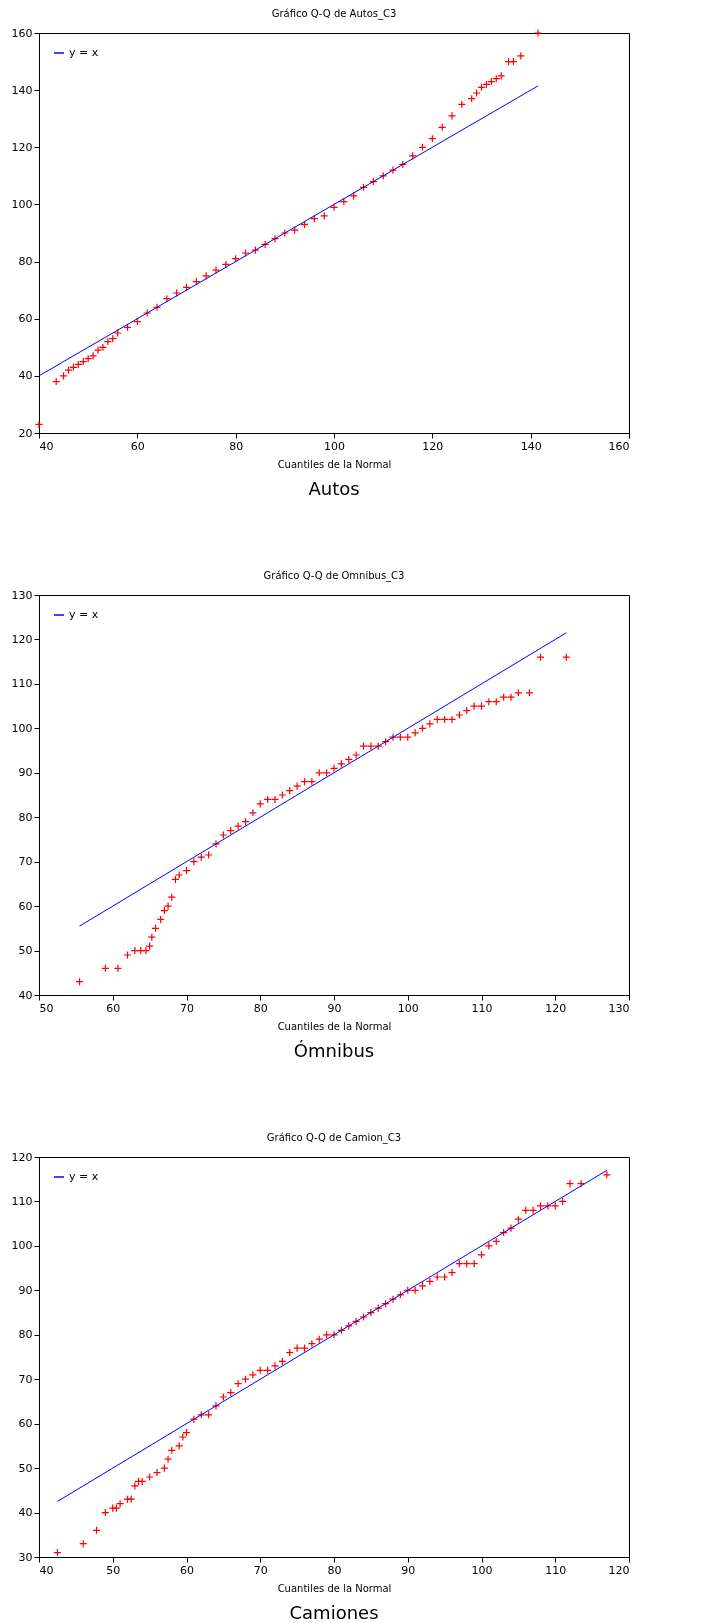 This screenshot has height=1623, width=708. What do you see at coordinates (22, 33) in the screenshot?
I see `y-tick-label: 160` at bounding box center [22, 33].